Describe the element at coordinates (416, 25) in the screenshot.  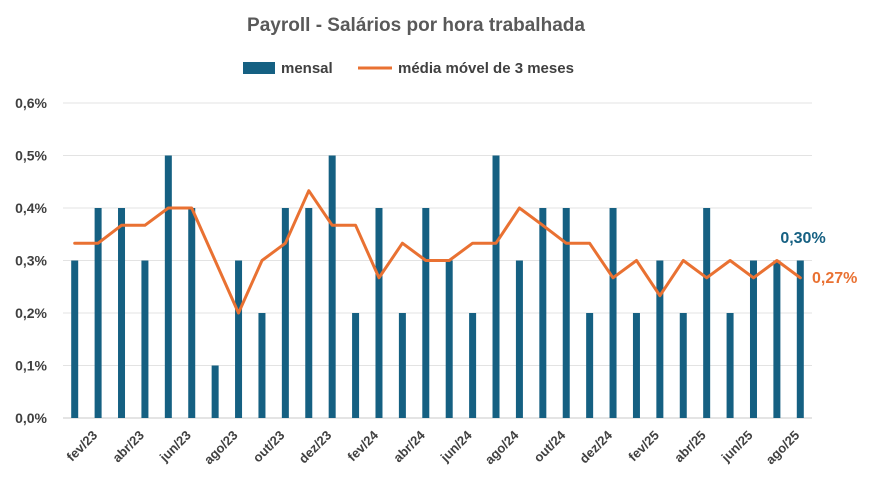
I see `chart-title: Payroll - Salários por hora trabalhada` at that location.